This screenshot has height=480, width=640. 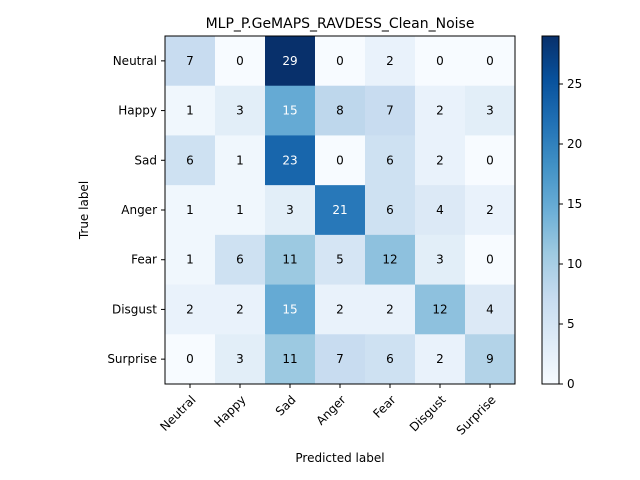 What do you see at coordinates (571, 324) in the screenshot?
I see `colorbar-tick-label: 5` at bounding box center [571, 324].